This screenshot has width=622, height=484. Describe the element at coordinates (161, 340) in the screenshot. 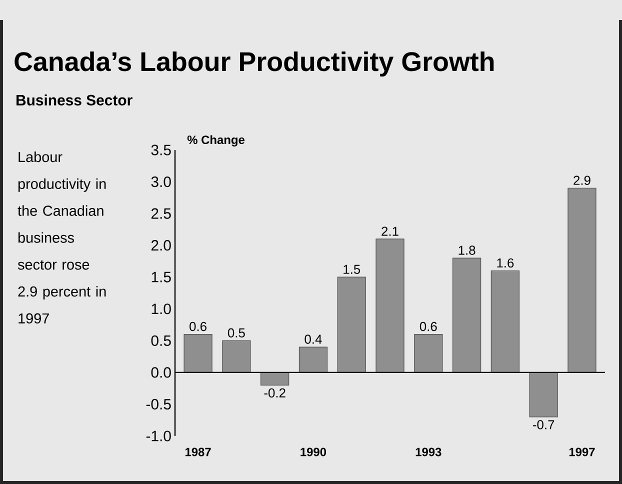

I see `y-tick-label: 0.5` at that location.